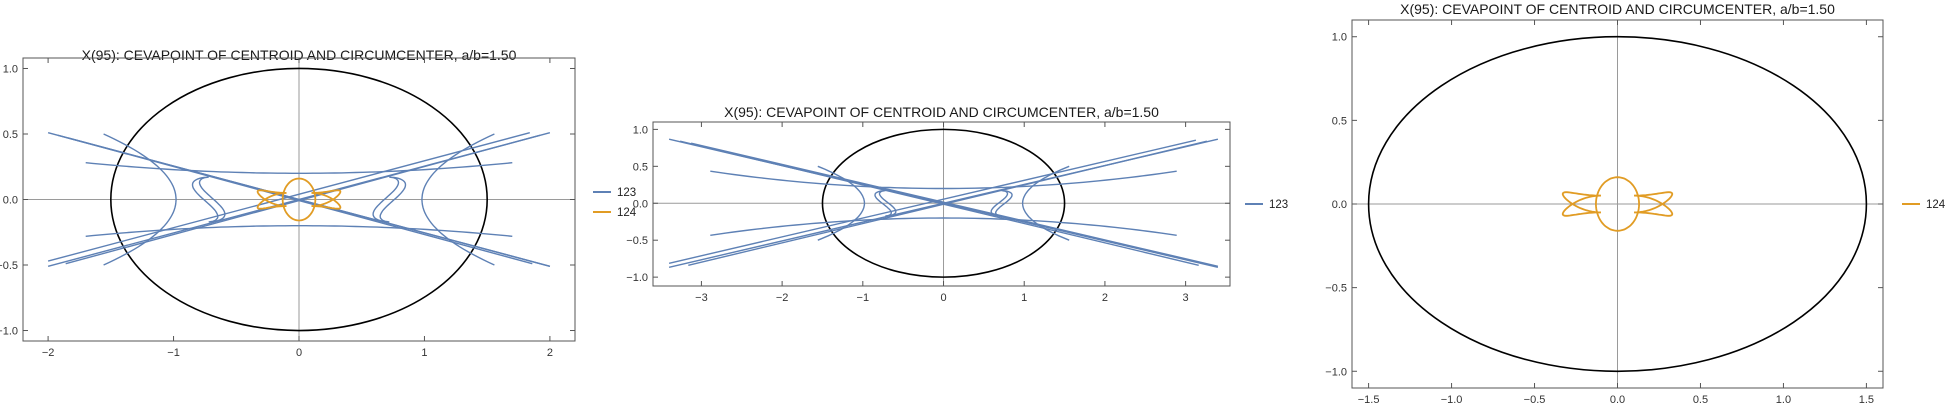  What do you see at coordinates (615, 203) in the screenshot?
I see `legend: 123 124` at bounding box center [615, 203].